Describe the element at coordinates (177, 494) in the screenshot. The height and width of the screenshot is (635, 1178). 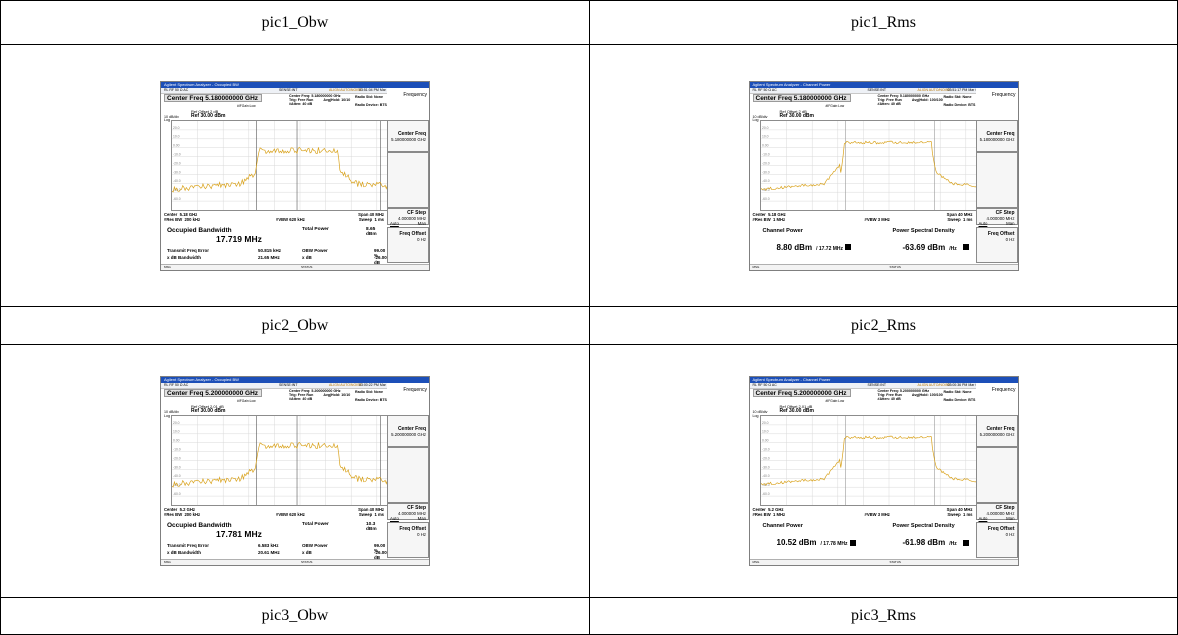
I see `y-tick-label: -60.0` at that location.